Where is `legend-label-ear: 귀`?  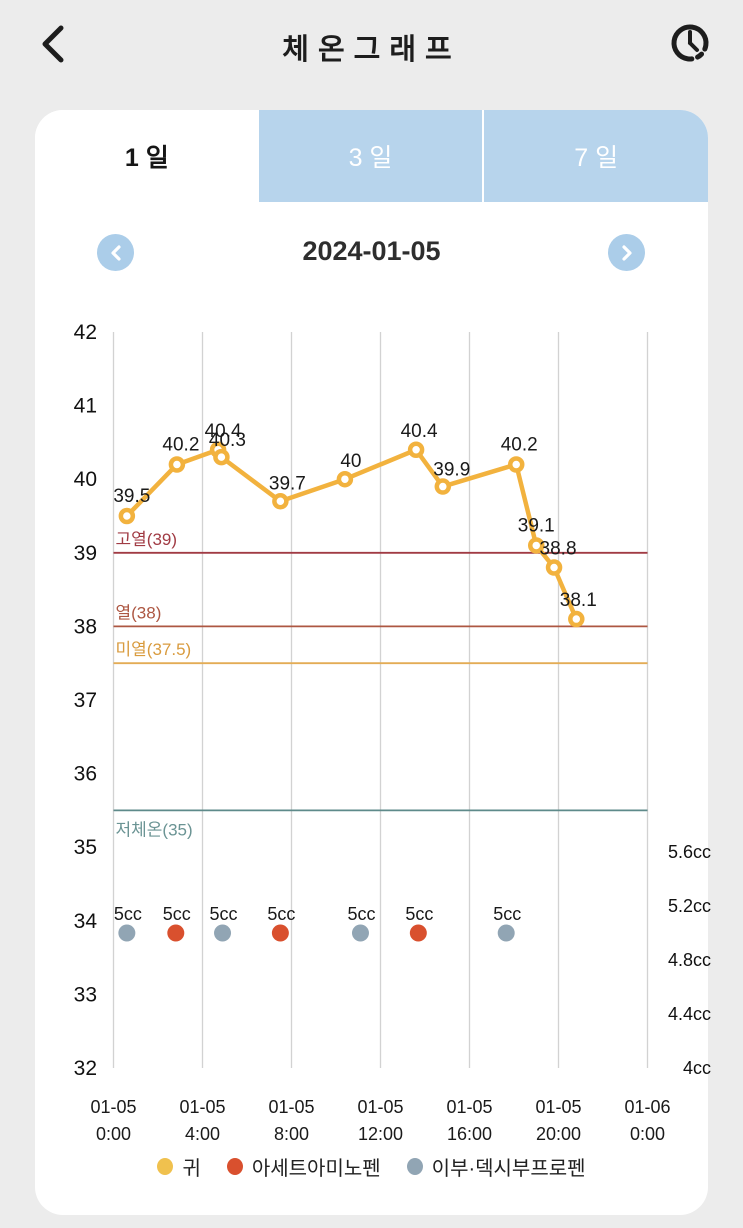
legend-label-ear: 귀 is located at coordinates (191, 1169).